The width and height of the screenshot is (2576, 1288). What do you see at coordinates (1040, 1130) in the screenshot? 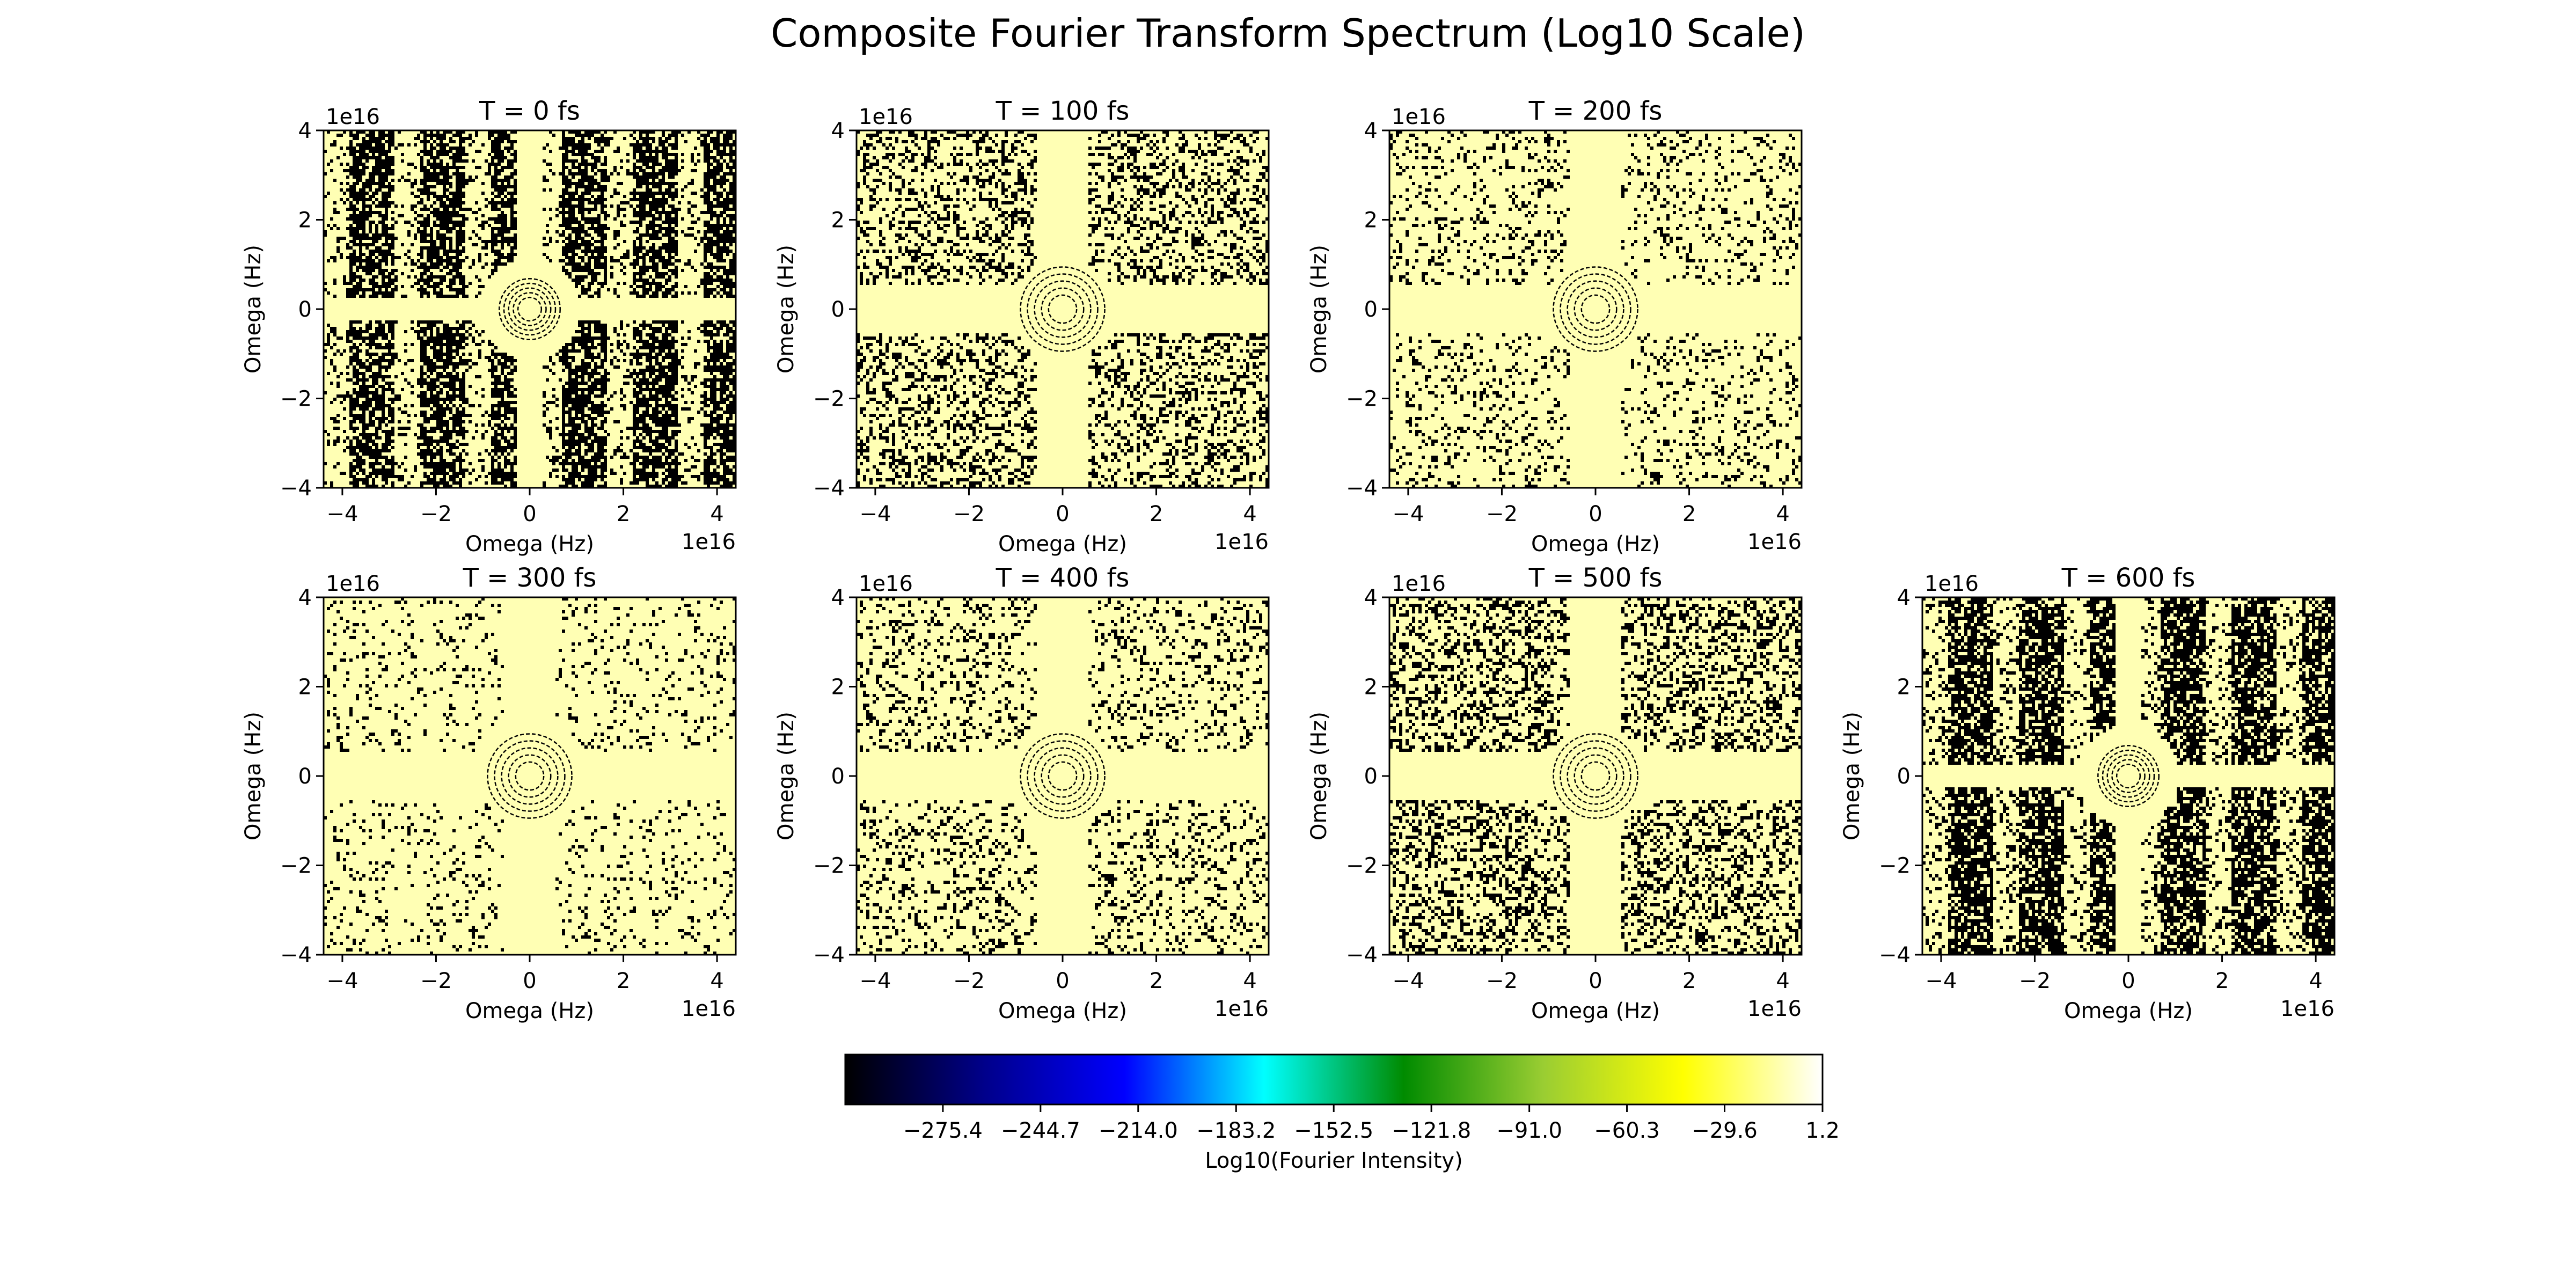
I see `colorbar-tick-label: −244.7` at bounding box center [1040, 1130].